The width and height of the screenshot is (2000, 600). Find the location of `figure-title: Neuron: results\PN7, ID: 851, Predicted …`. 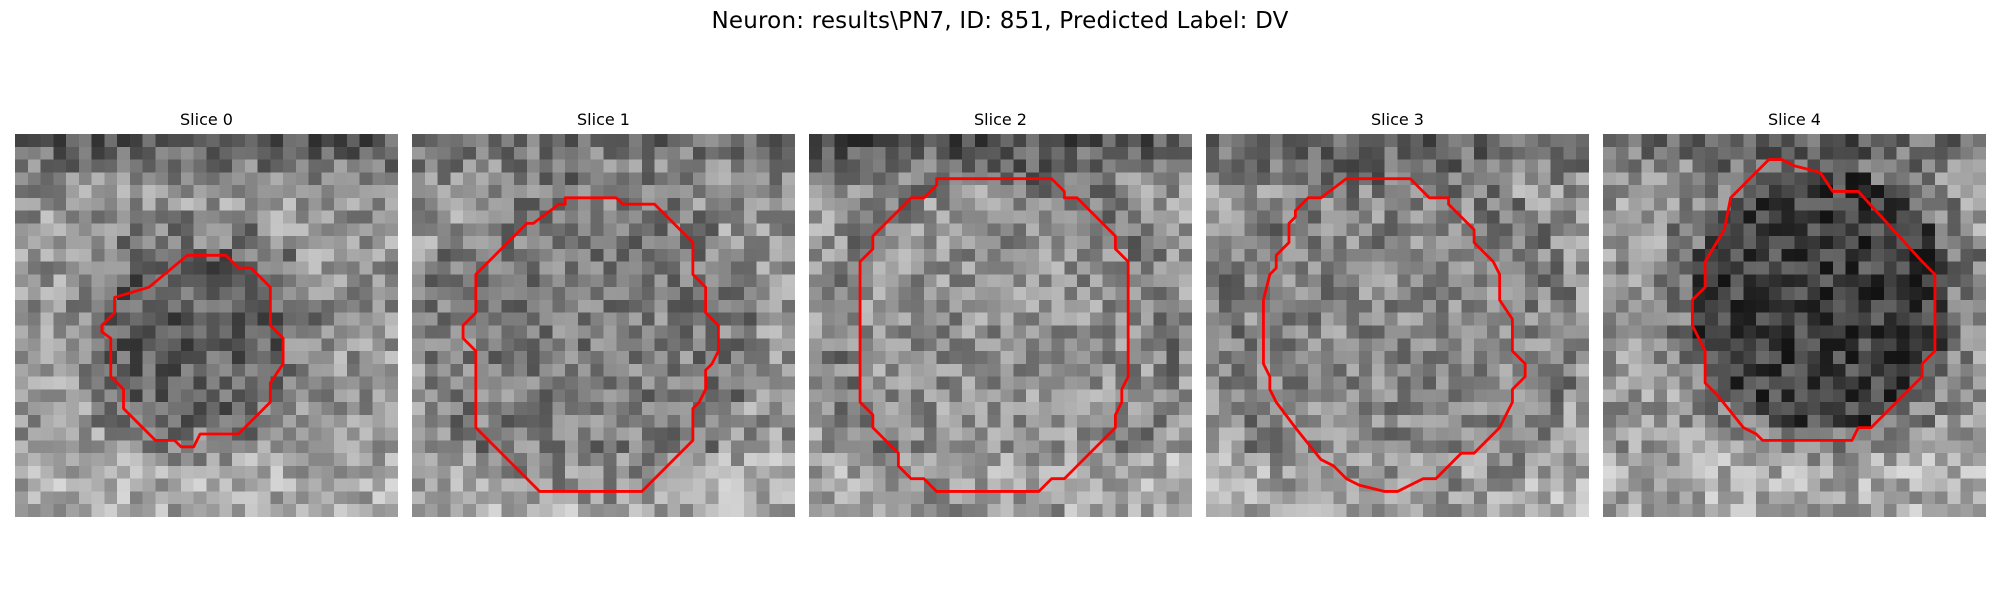

figure-title: Neuron: results\PN7, ID: 851, Predicted … is located at coordinates (1000, 21).